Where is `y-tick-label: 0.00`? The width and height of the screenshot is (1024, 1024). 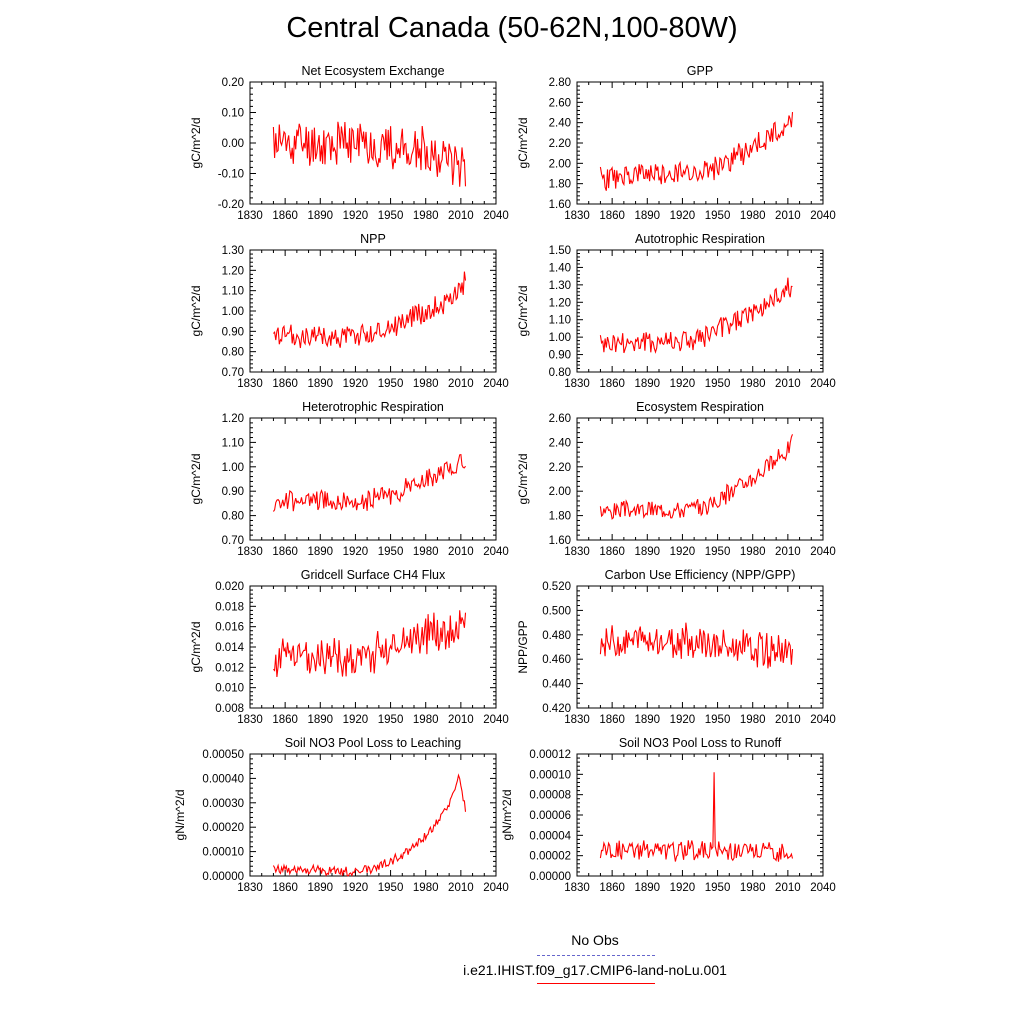 y-tick-label: 0.00 is located at coordinates (233, 144).